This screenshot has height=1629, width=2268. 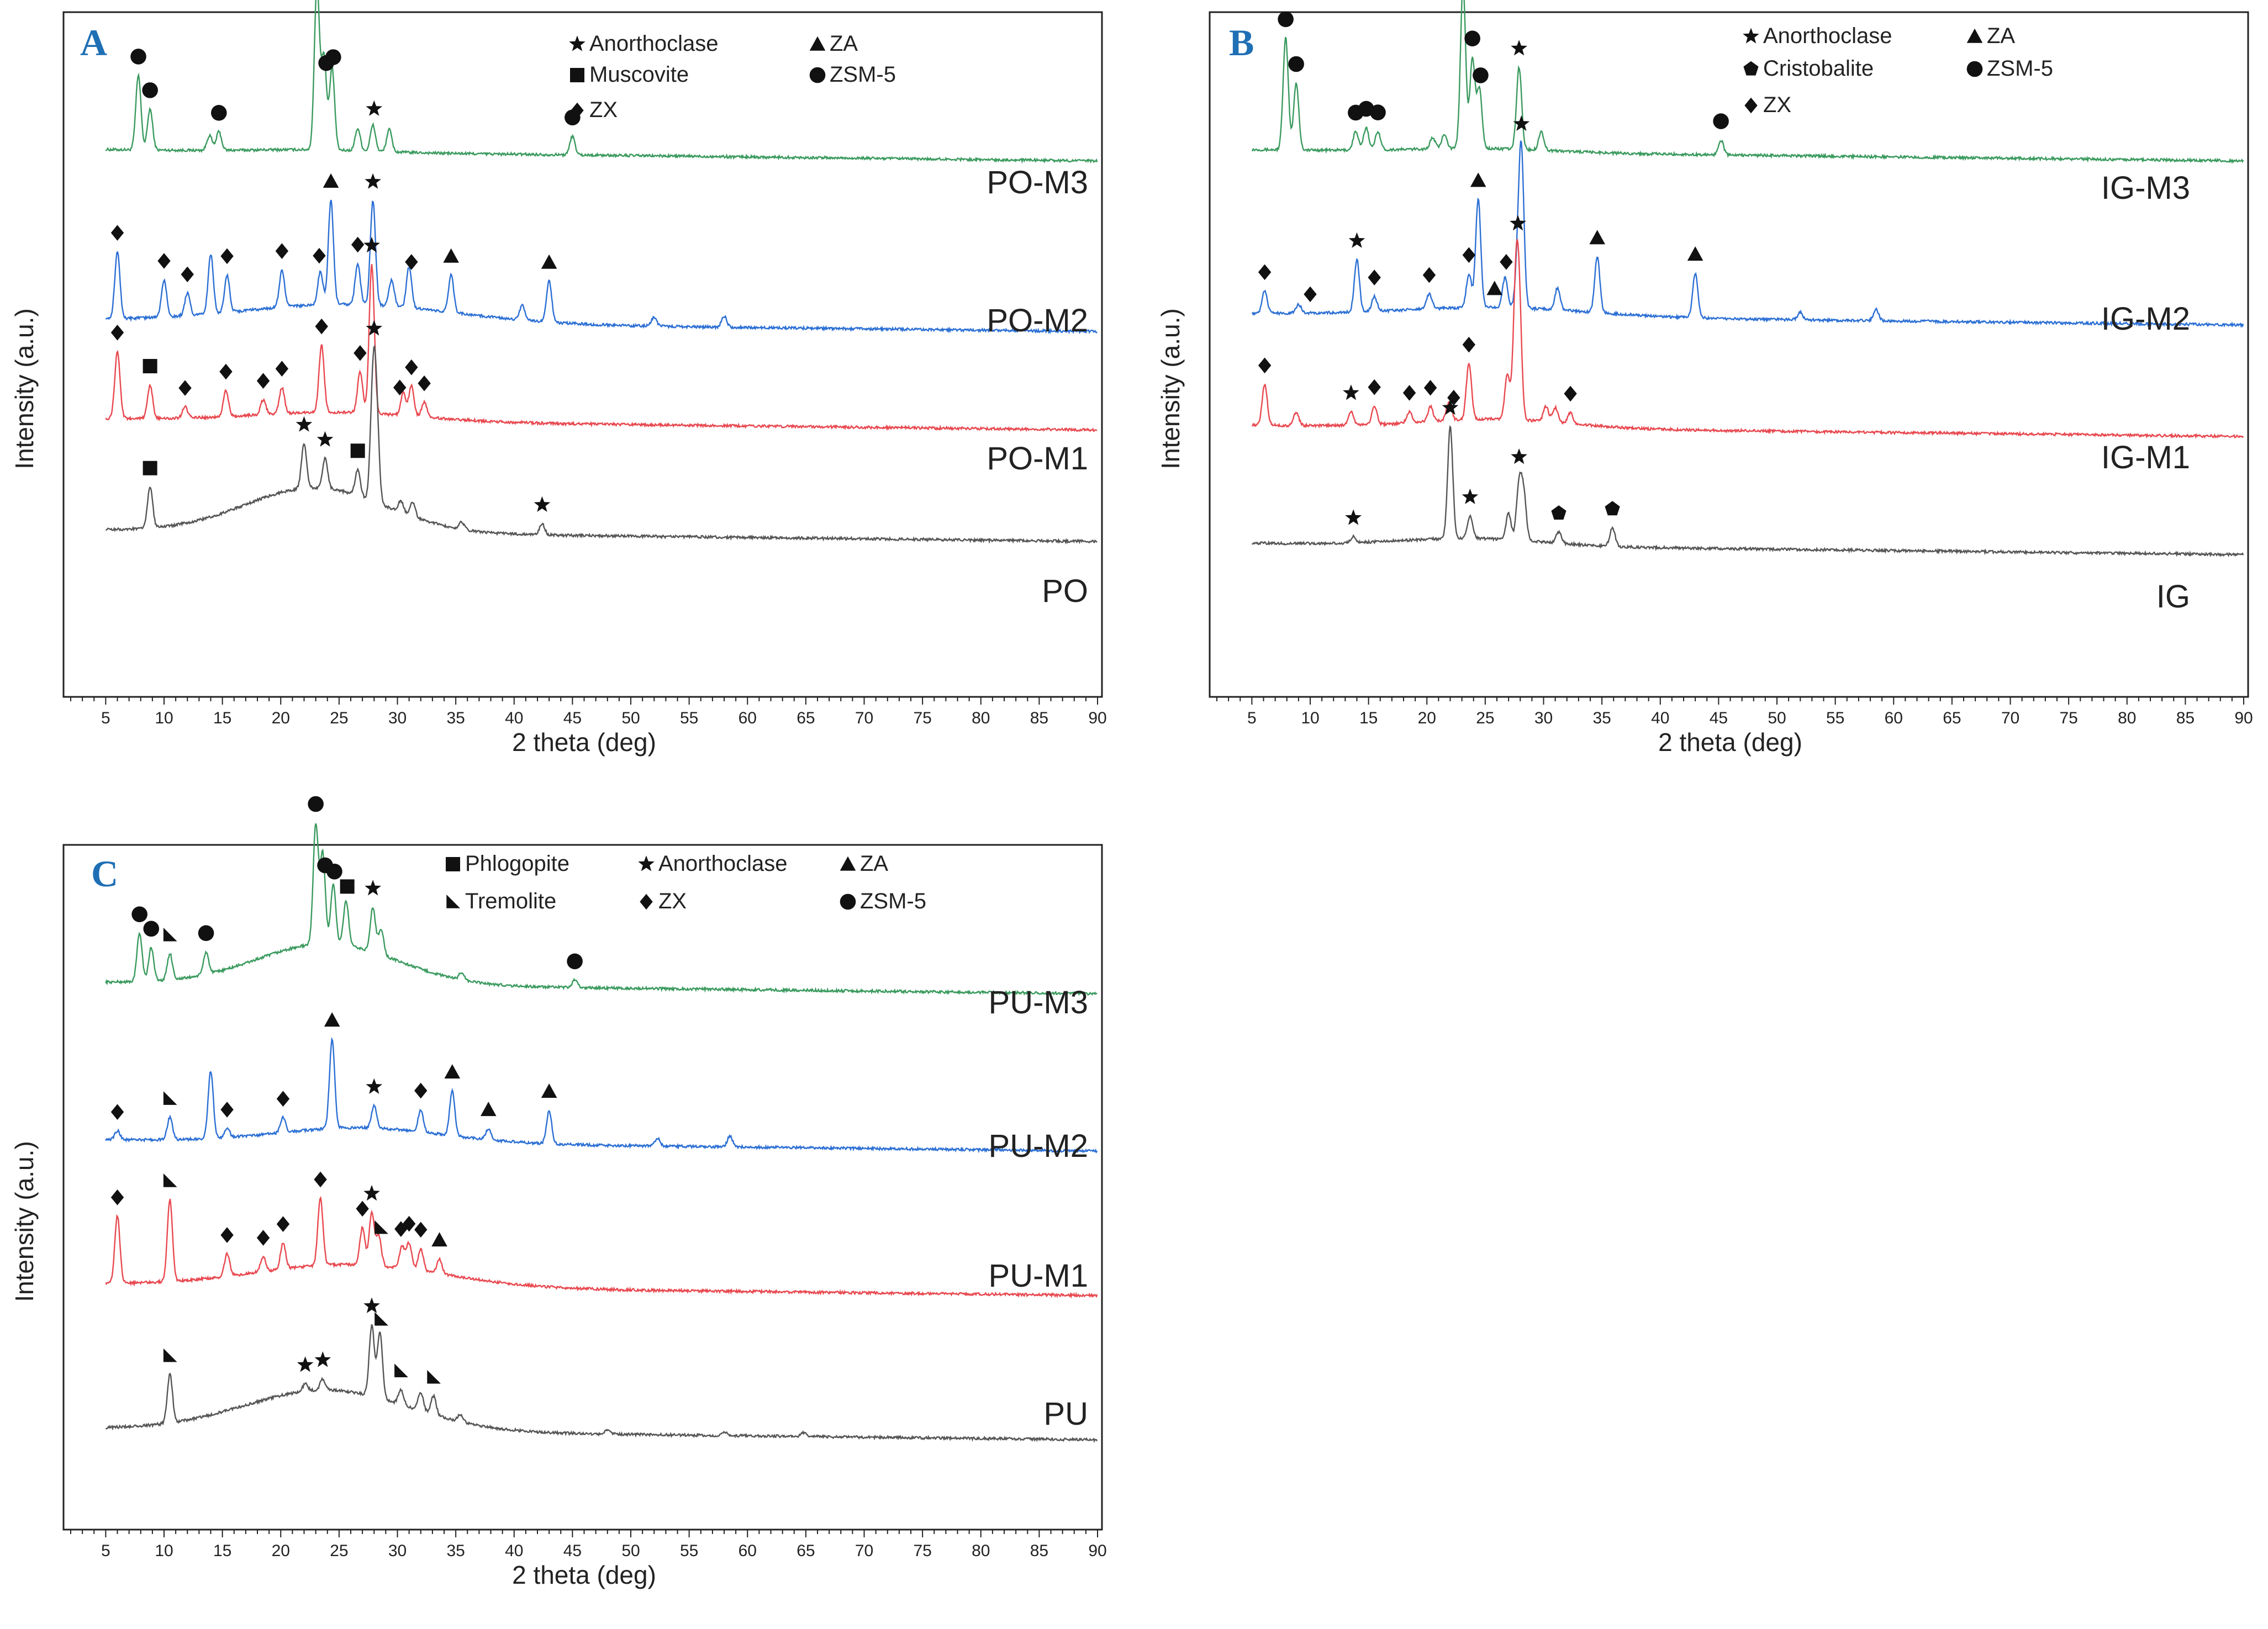 What do you see at coordinates (1241, 43) in the screenshot?
I see `panel-letter: B` at bounding box center [1241, 43].